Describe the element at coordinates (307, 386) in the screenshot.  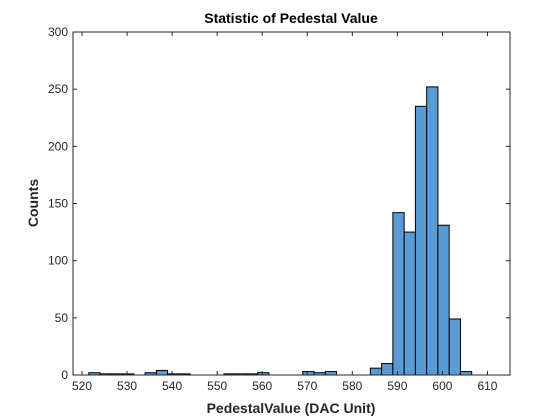
I see `x-tick-label: 570` at that location.